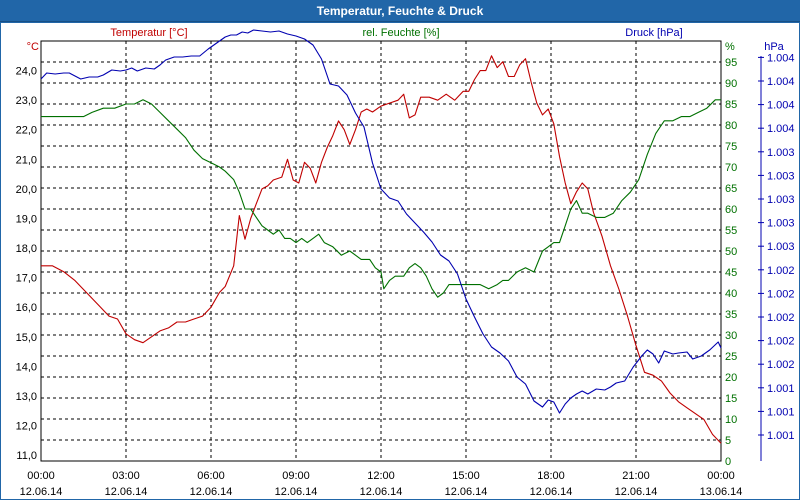  What do you see at coordinates (26, 308) in the screenshot?
I see `temp-tick-label: 16,0` at bounding box center [26, 308].